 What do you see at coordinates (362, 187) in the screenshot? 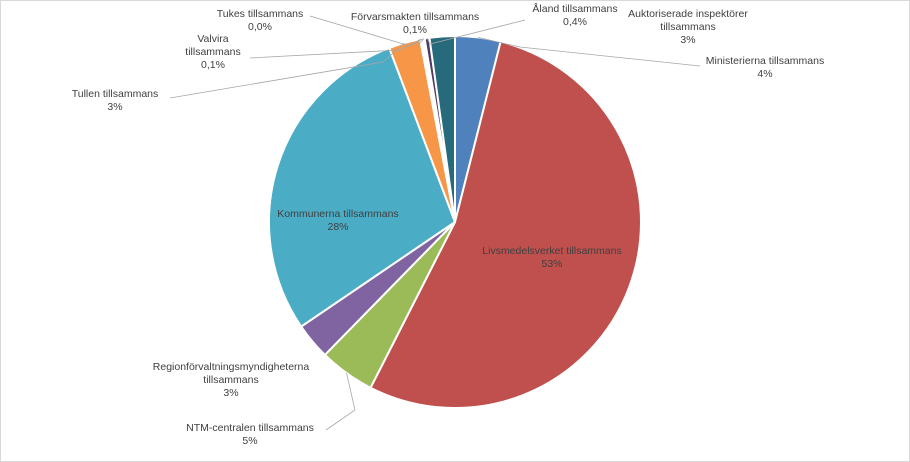
I see `pie-slice-kommunerna-tillsammans` at bounding box center [362, 187].